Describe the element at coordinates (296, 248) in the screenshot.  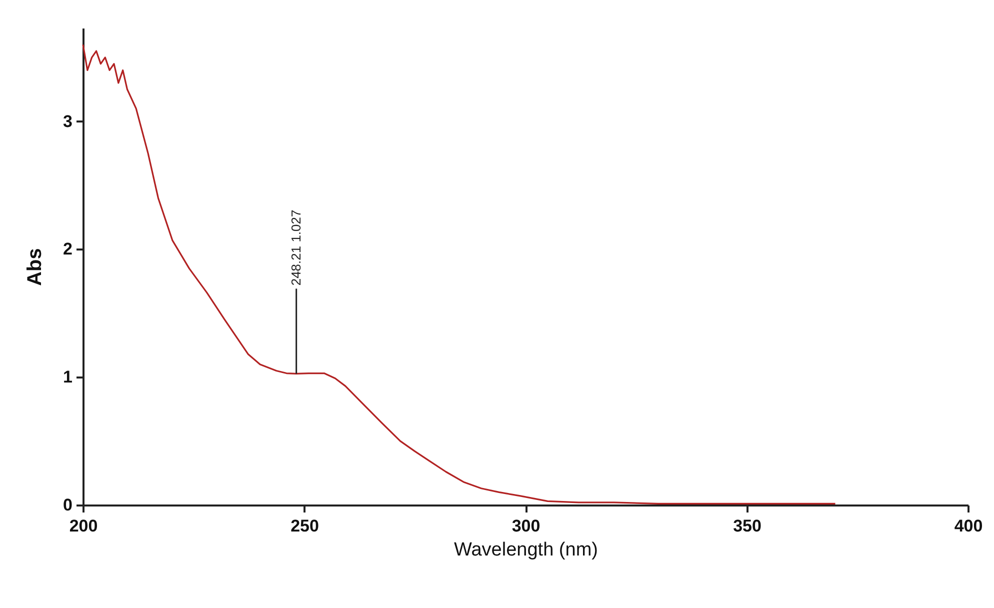
I see `annotation: 248.21 1.027` at that location.